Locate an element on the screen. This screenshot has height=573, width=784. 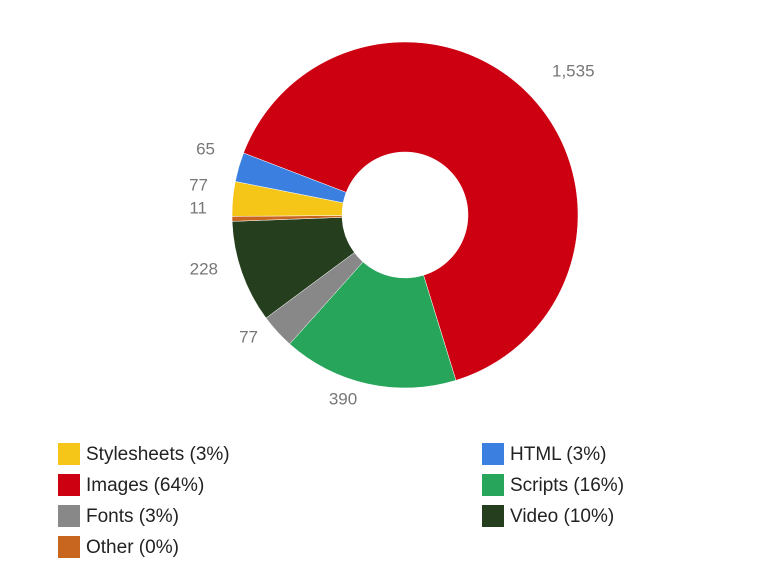
value-label: 11 is located at coordinates (198, 207).